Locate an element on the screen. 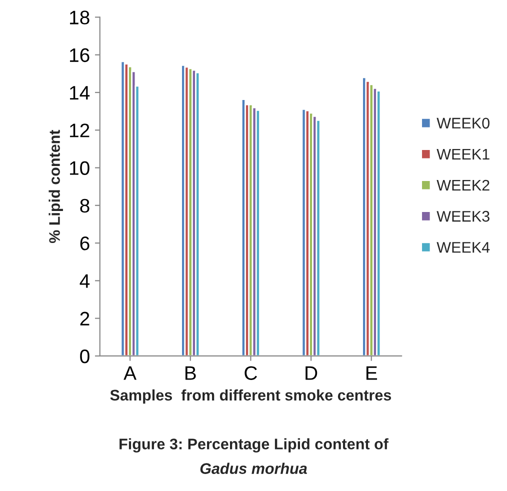  y-tick-label: 0 is located at coordinates (85, 356).